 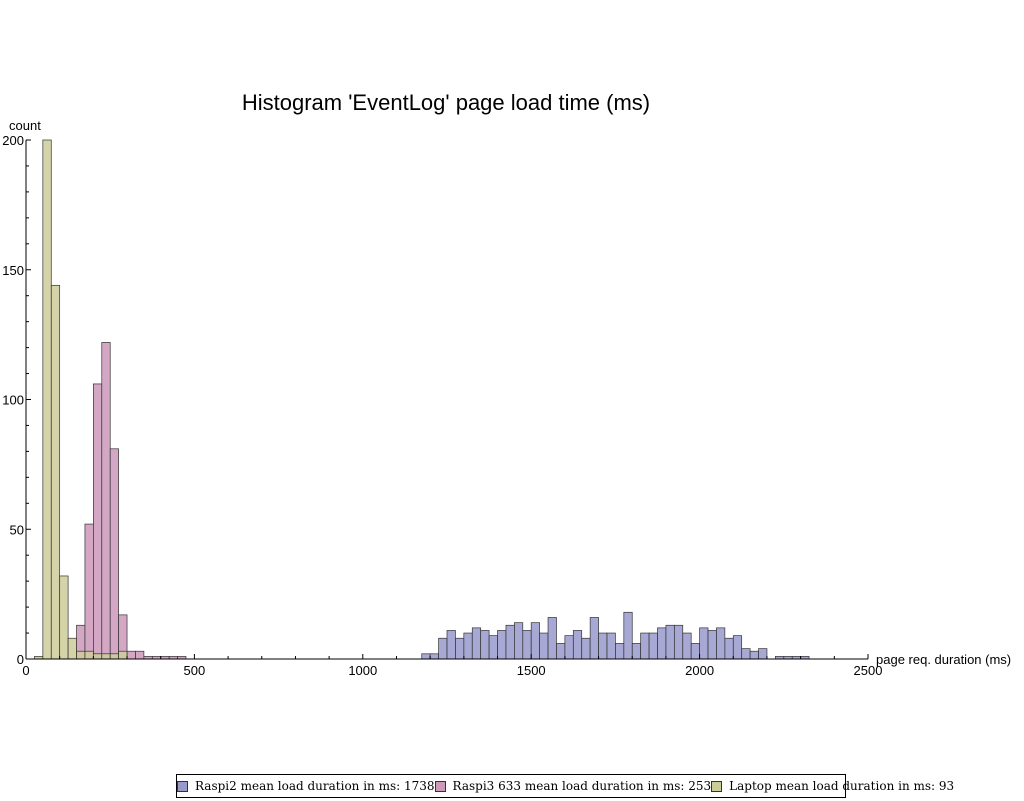 What do you see at coordinates (531, 670) in the screenshot?
I see `x-tick-label-1500: 1500` at bounding box center [531, 670].